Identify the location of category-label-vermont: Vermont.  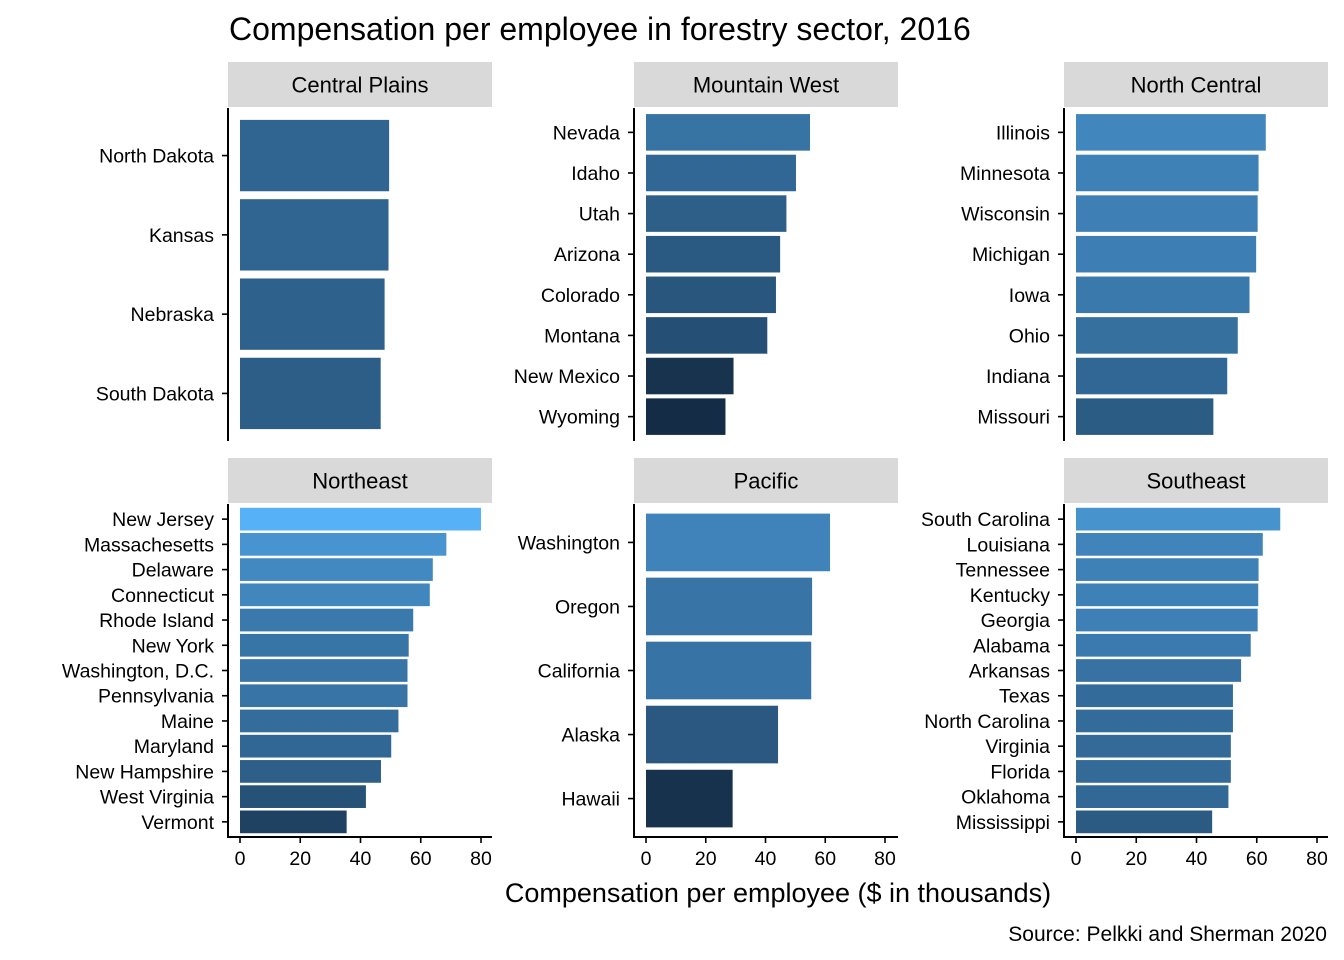
(177, 823).